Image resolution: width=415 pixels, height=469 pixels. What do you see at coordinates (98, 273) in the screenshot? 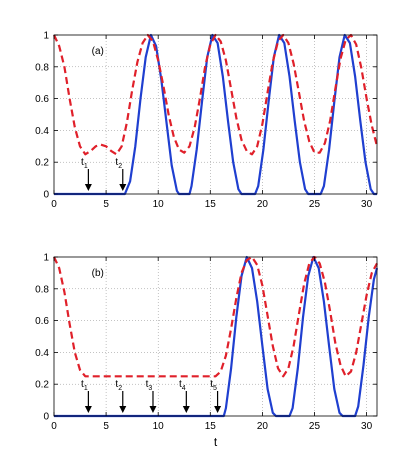
I see `panel-label: (b)` at bounding box center [98, 273].